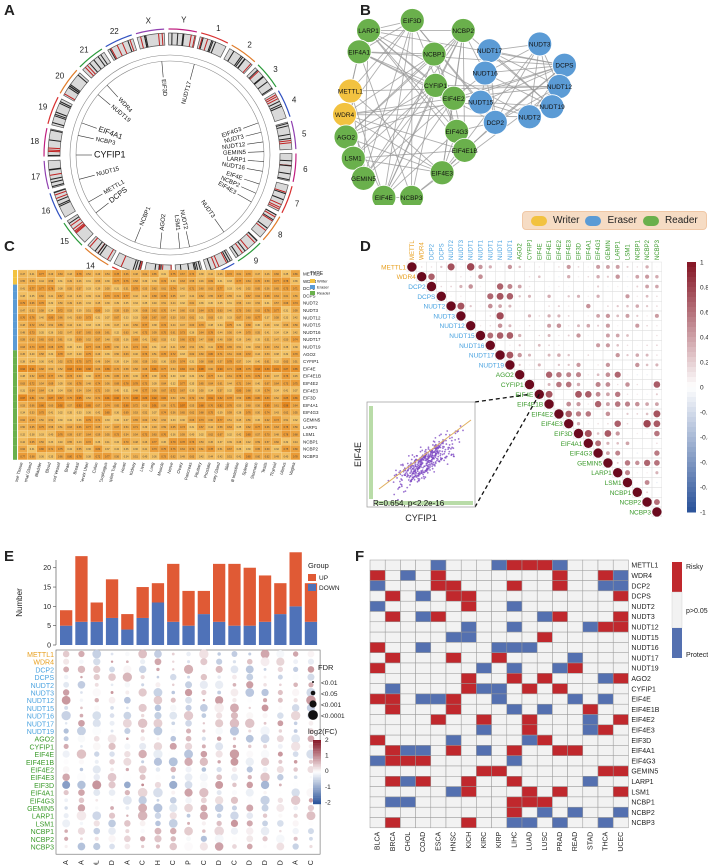 The height and width of the screenshot is (865, 708). I want to click on network-edge, so click(385, 124).